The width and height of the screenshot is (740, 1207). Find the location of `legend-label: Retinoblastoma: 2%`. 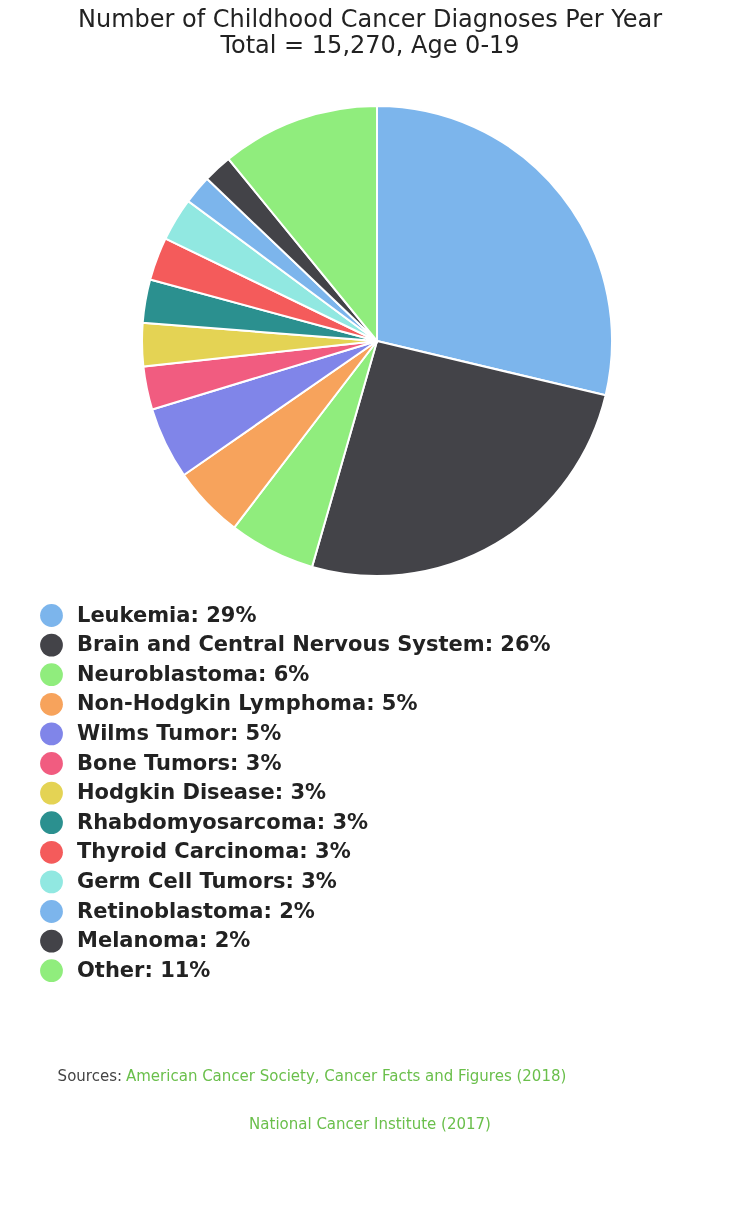

legend-label: Retinoblastoma: 2% is located at coordinates (196, 910).